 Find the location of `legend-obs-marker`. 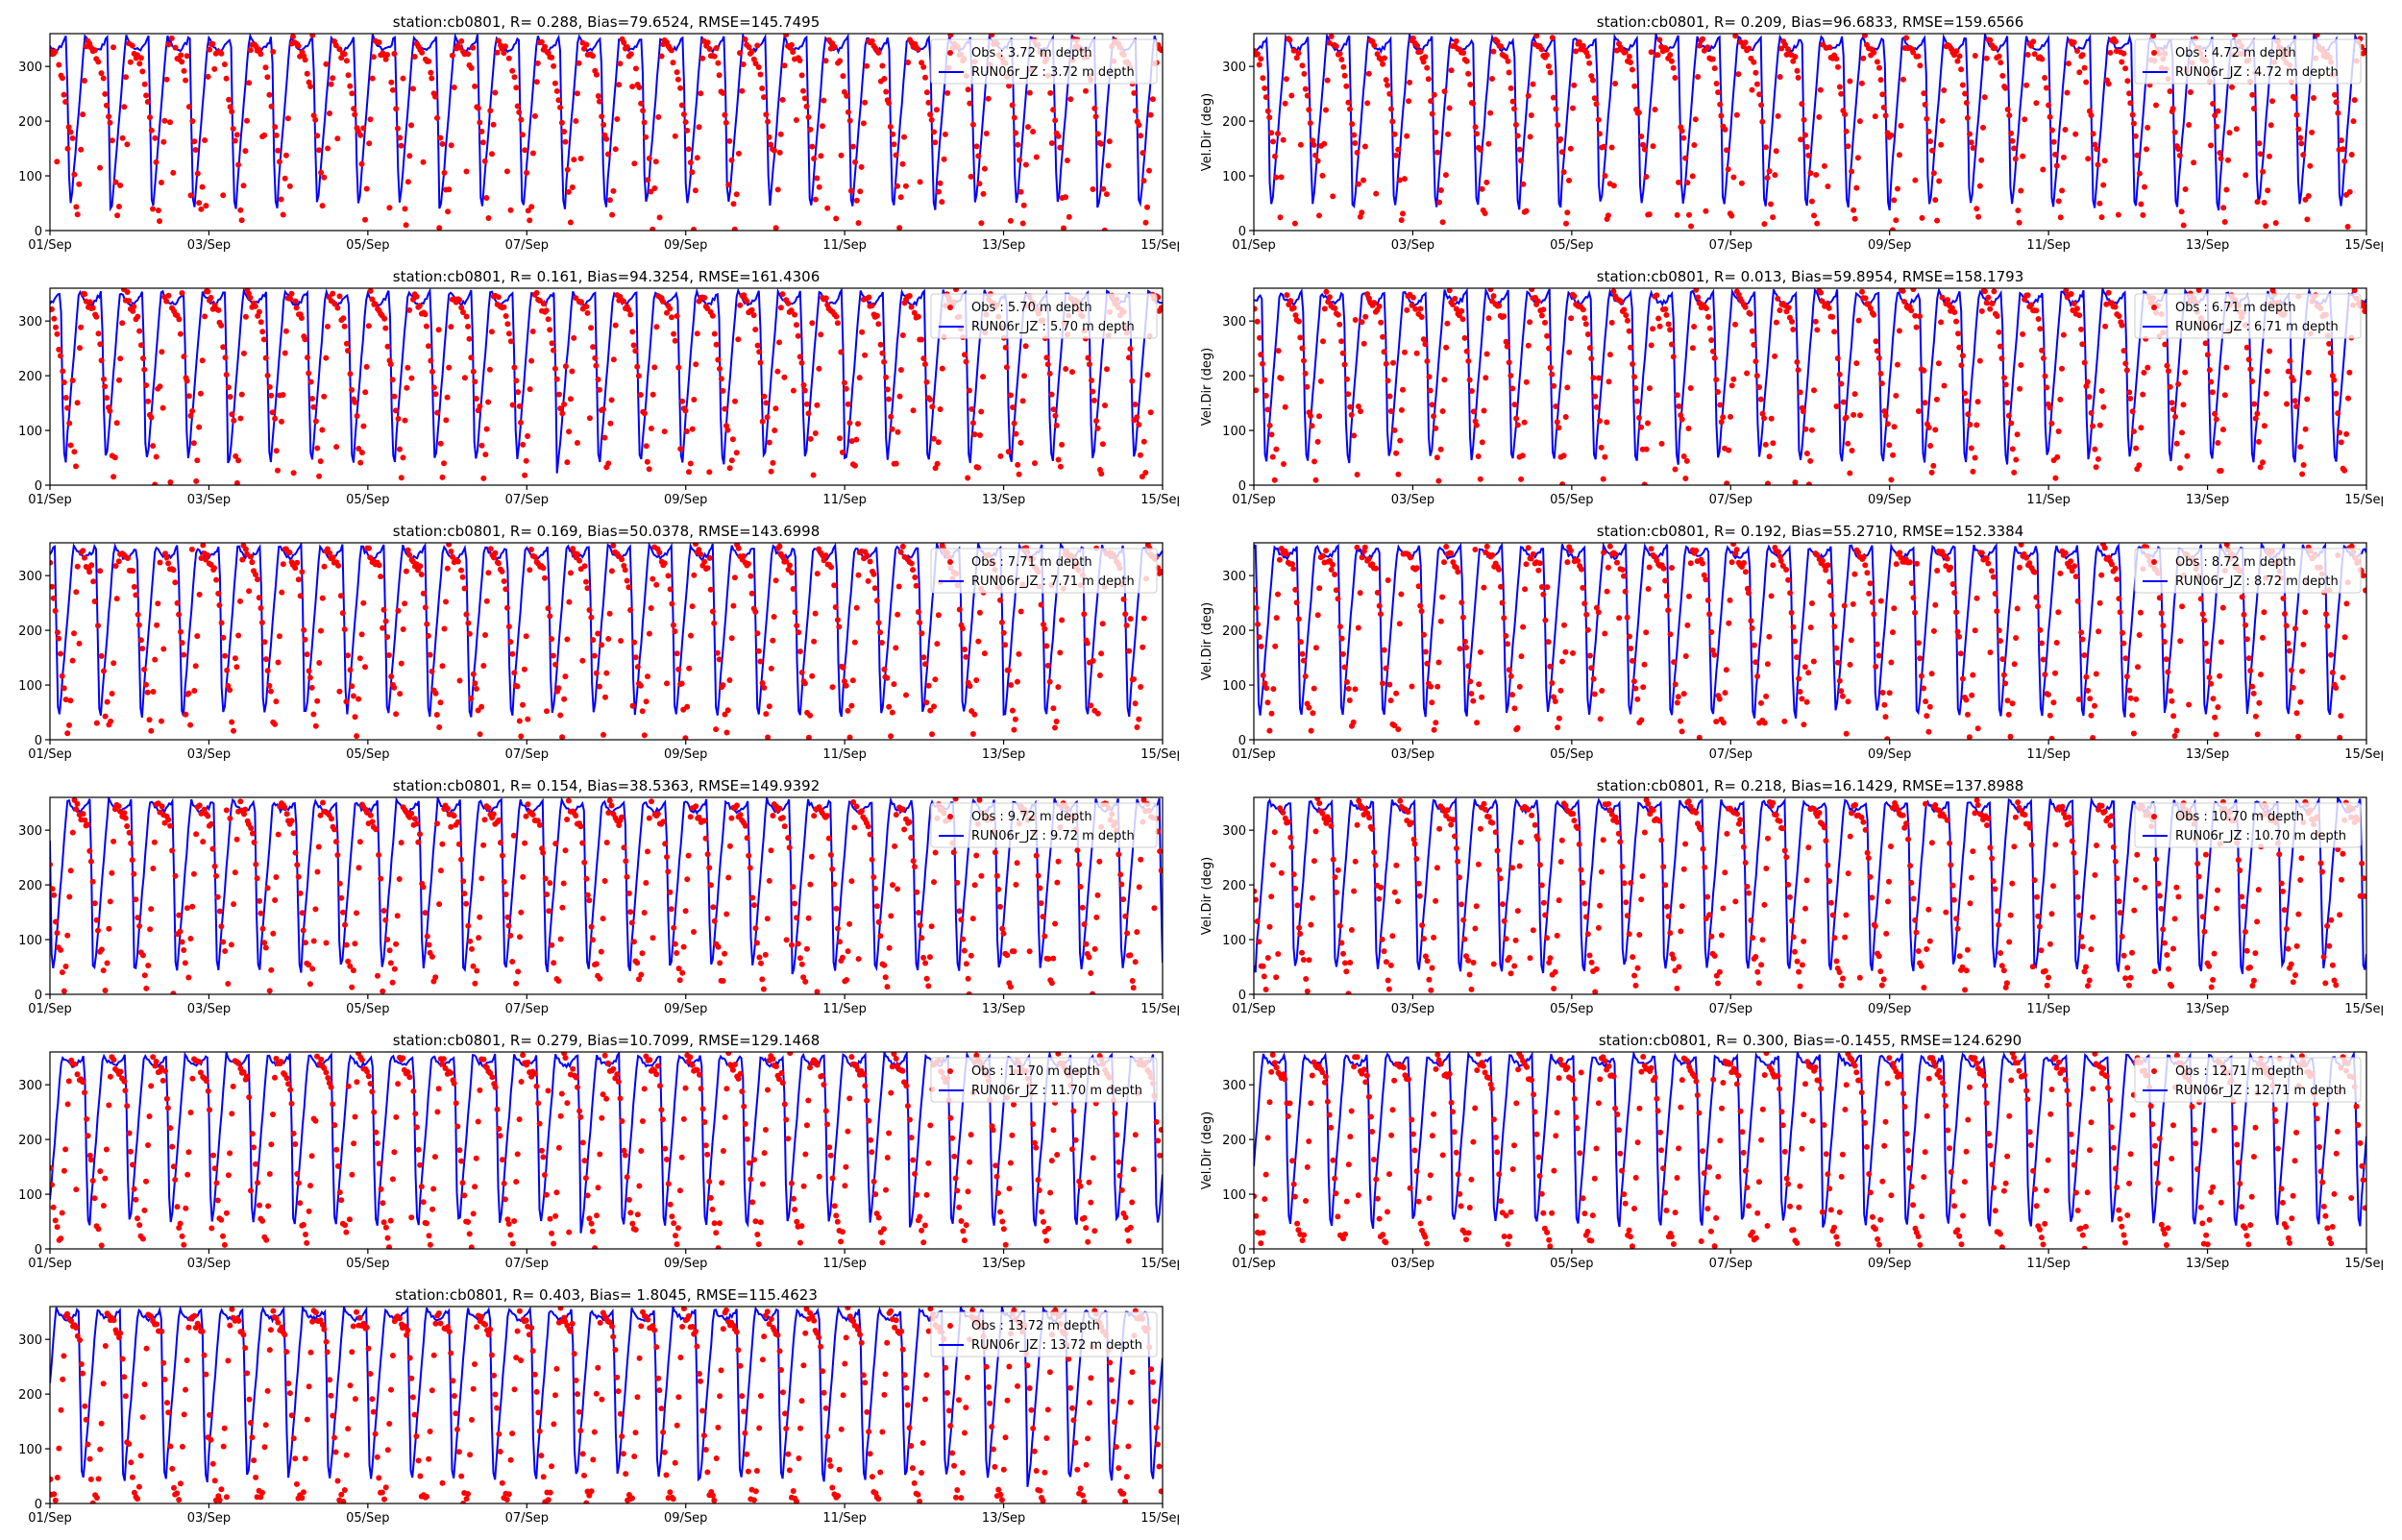

legend-obs-marker is located at coordinates (950, 562).